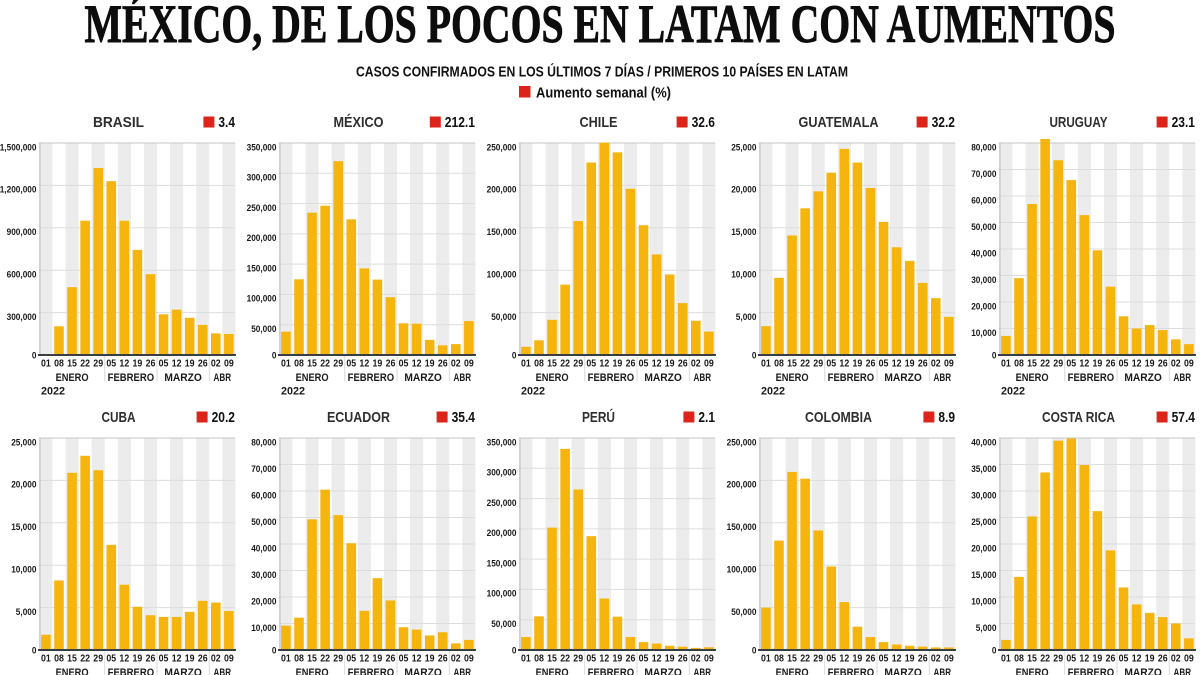 This screenshot has height=675, width=1200. I want to click on svg-text: 350,000, so click(262, 147).